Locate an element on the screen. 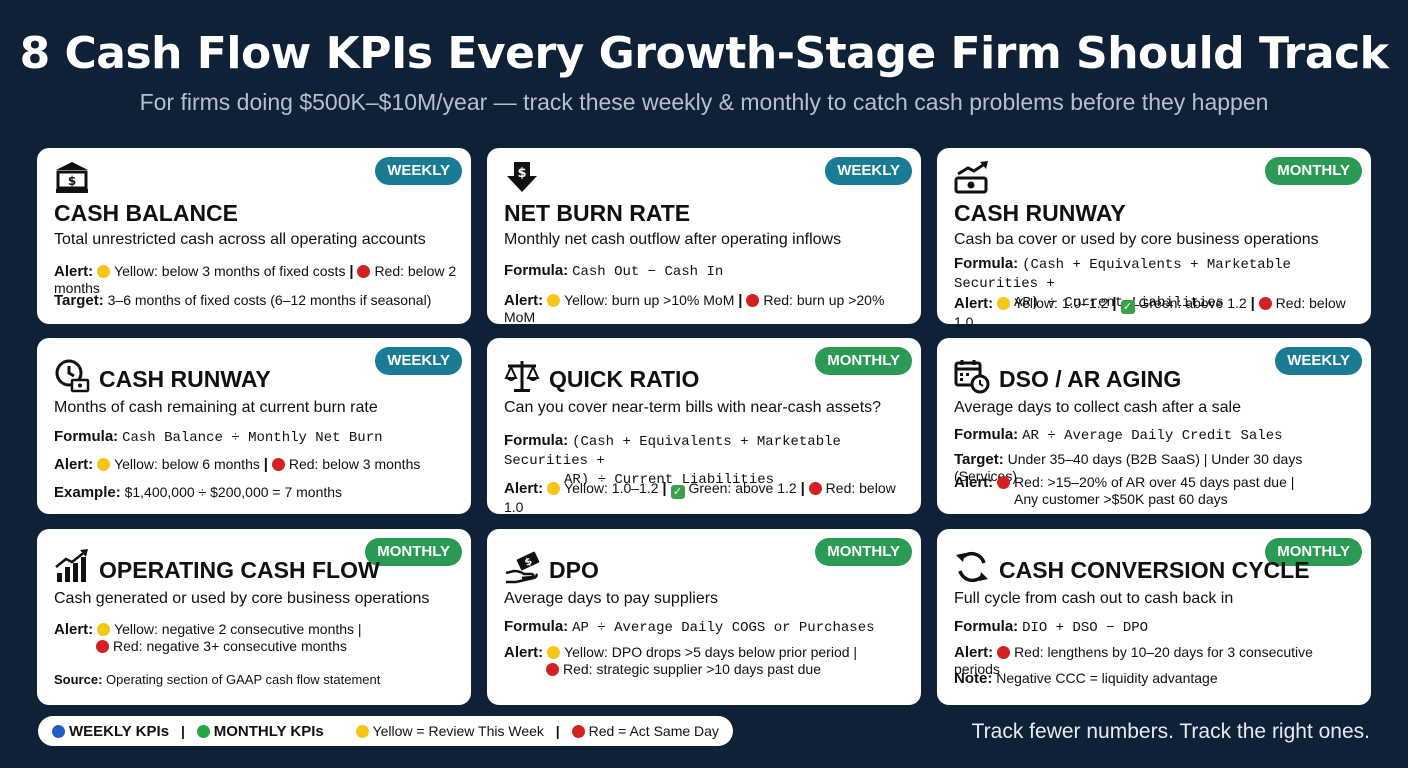 This screenshot has height=768, width=1408. formula-line: Formula: DIO + DSO − DPO is located at coordinates (1051, 627).